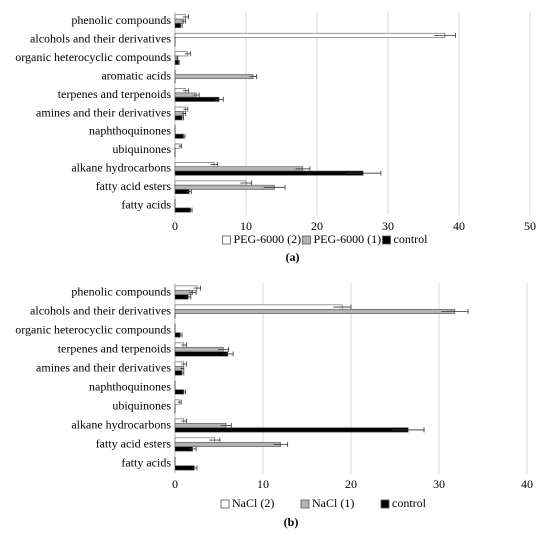  Describe the element at coordinates (130, 131) in the screenshot. I see `category-label: naphthoquinones` at that location.